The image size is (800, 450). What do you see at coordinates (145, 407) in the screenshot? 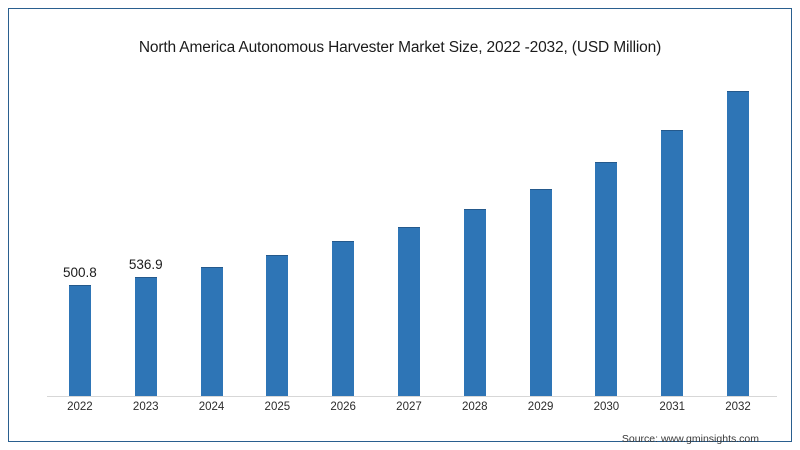
I see `x-tick-2023: 2023` at bounding box center [145, 407].